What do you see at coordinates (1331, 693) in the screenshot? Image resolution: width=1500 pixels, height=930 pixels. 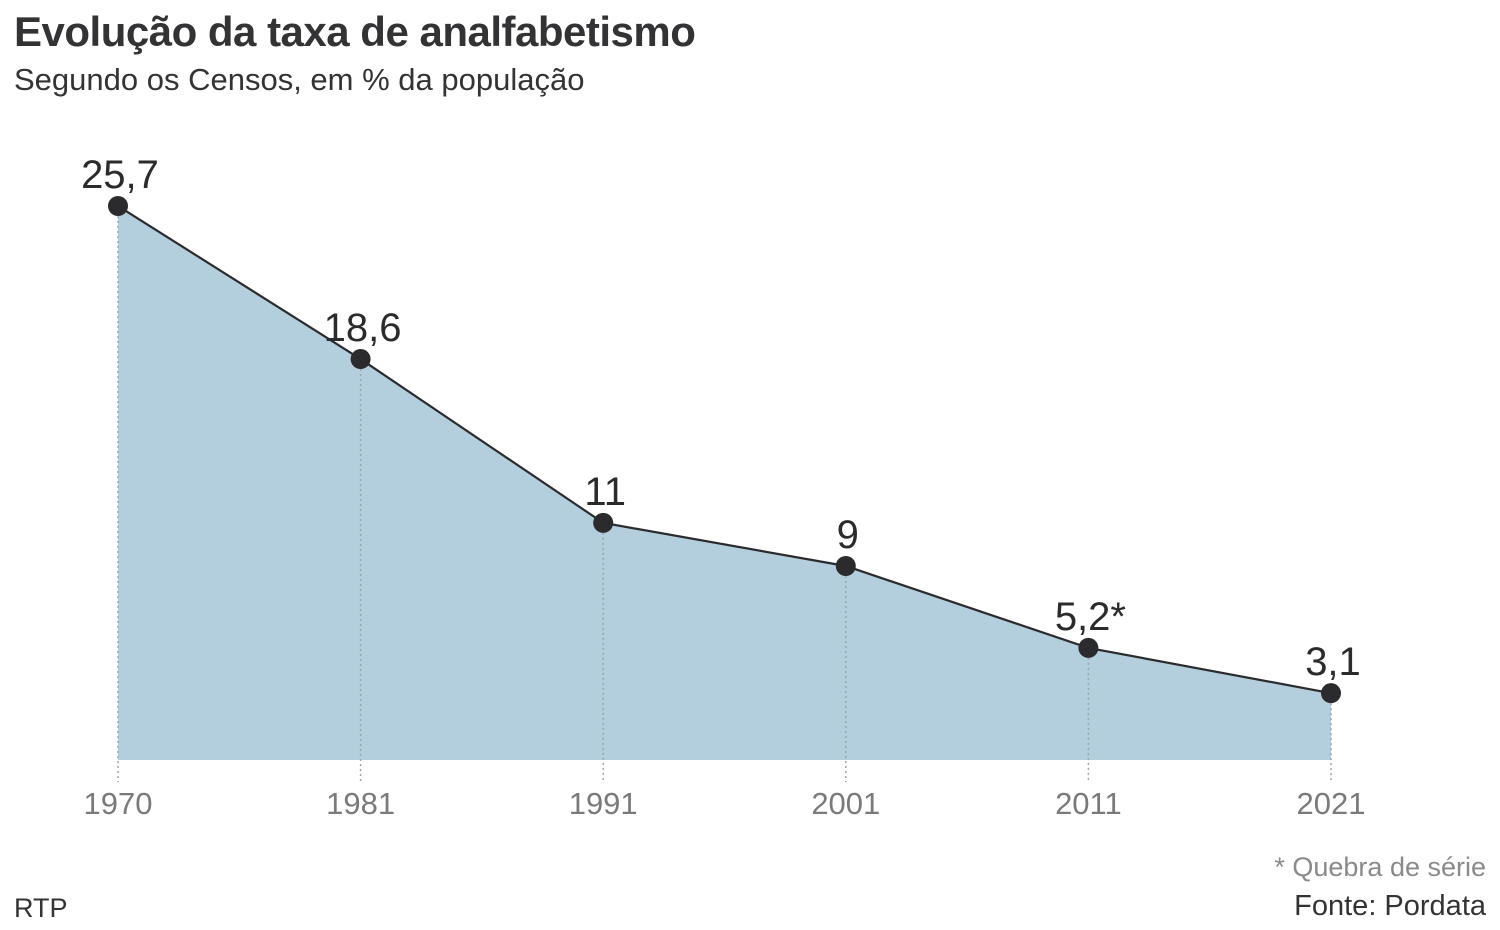 I see `data-point-2021` at bounding box center [1331, 693].